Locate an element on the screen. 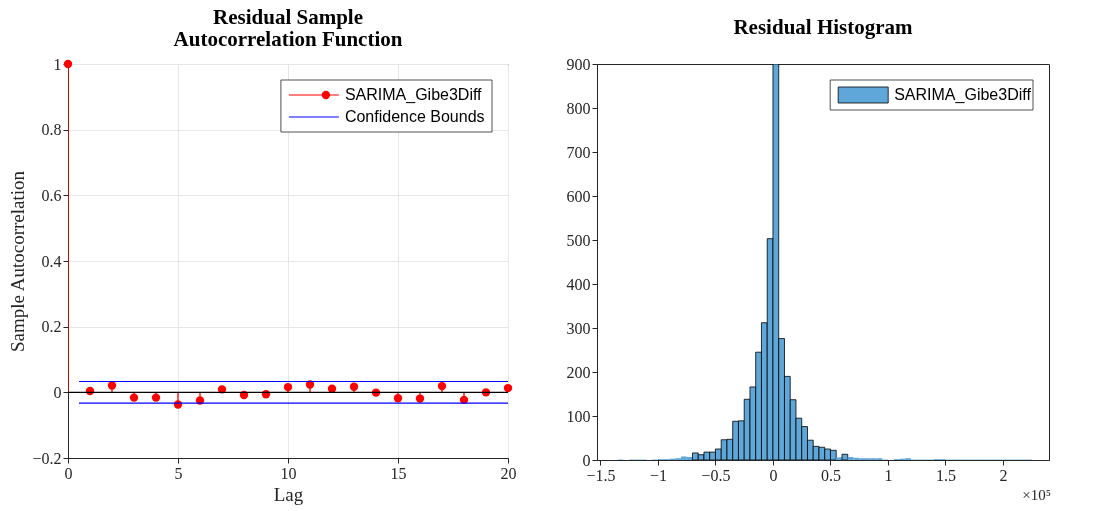 The image size is (1096, 511). x-tick-label: 15 is located at coordinates (398, 473).